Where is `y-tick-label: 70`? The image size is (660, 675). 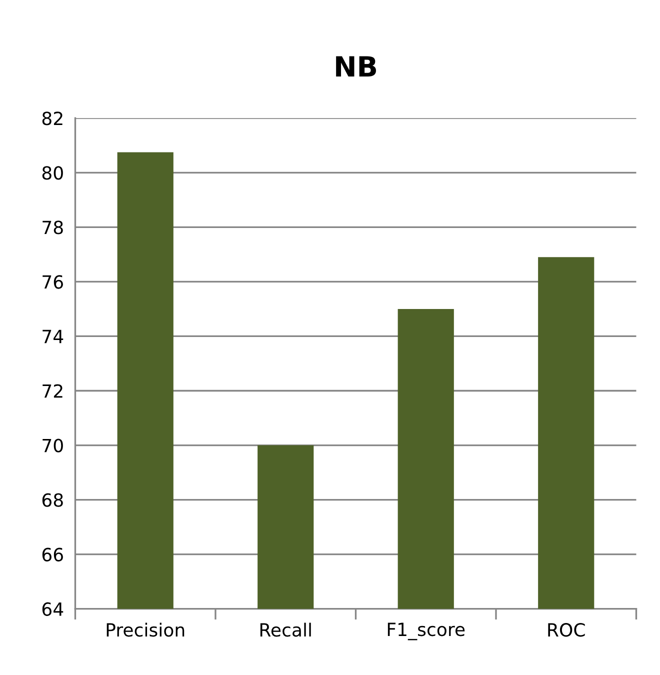 y-tick-label: 70 is located at coordinates (52, 445).